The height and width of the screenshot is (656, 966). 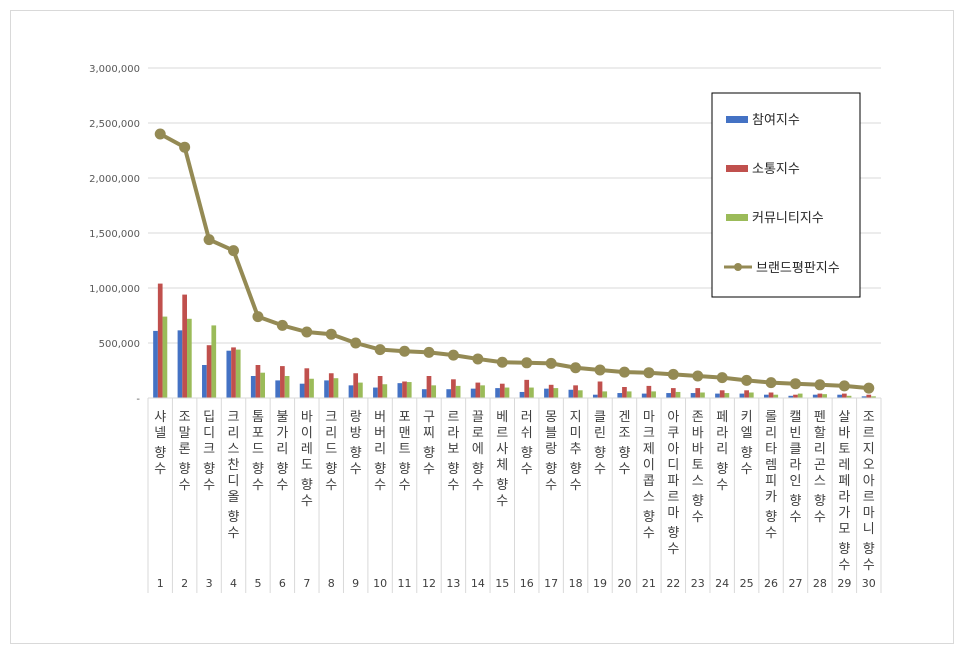 I want to click on rank-label: 4, so click(x=233, y=583).